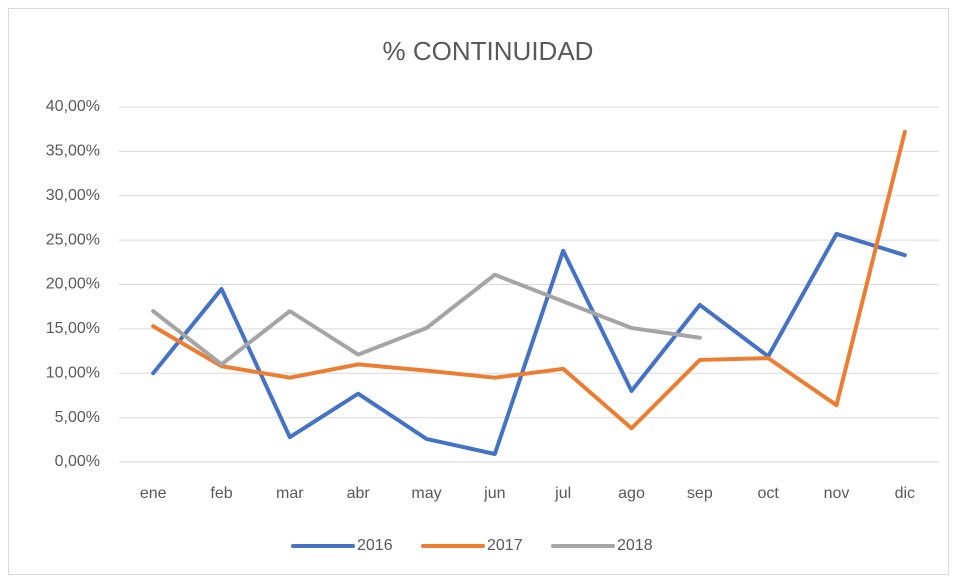 The height and width of the screenshot is (582, 955). I want to click on x-tick-label: may, so click(426, 493).